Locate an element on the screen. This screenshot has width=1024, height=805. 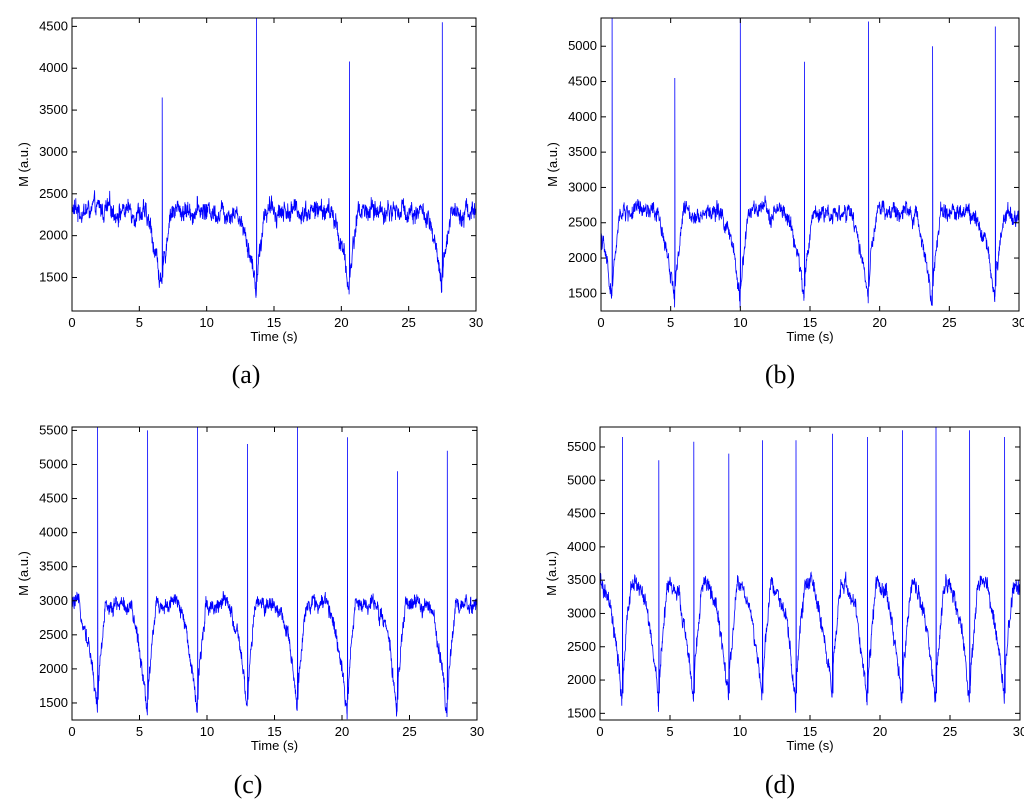
y-tick-label-d: 4500 is located at coordinates (581, 513).